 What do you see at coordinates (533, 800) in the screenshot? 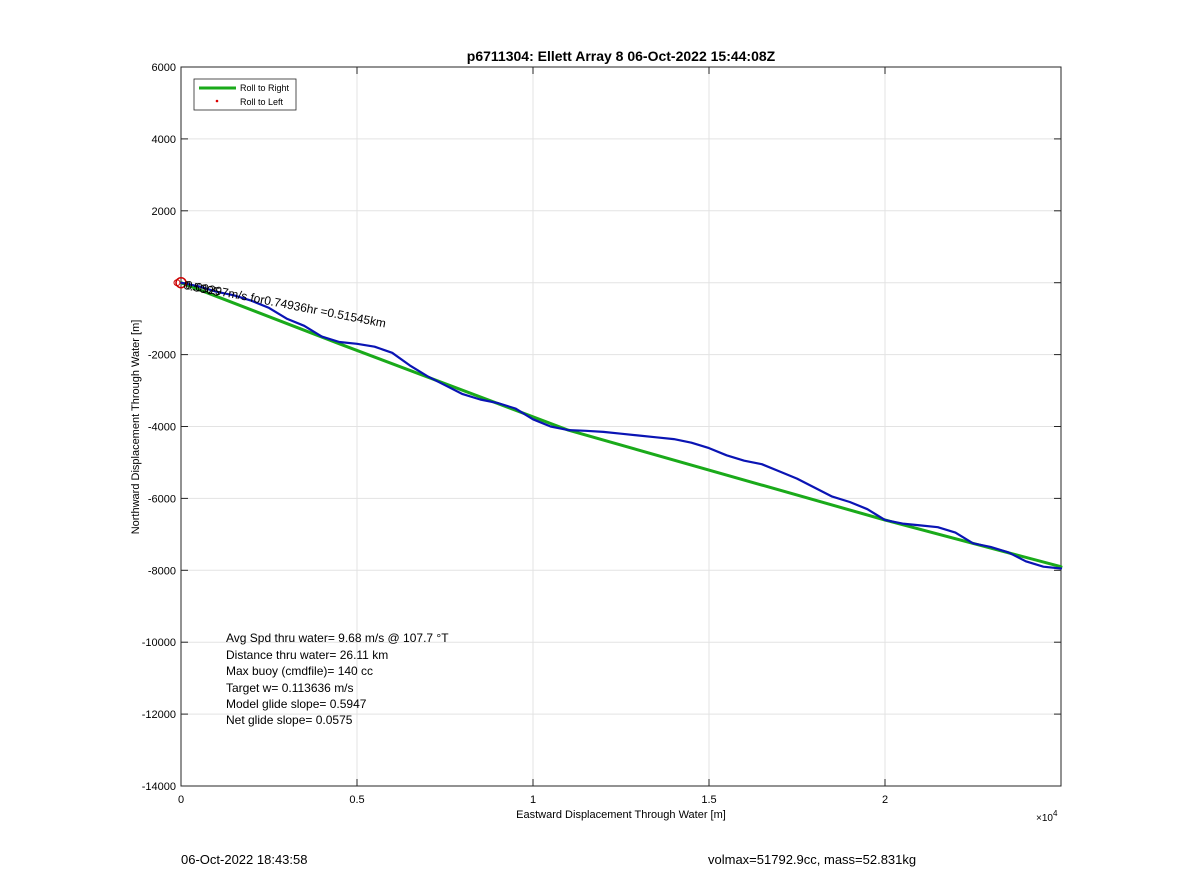
I see `x-tick-label-2: 1` at bounding box center [533, 800].